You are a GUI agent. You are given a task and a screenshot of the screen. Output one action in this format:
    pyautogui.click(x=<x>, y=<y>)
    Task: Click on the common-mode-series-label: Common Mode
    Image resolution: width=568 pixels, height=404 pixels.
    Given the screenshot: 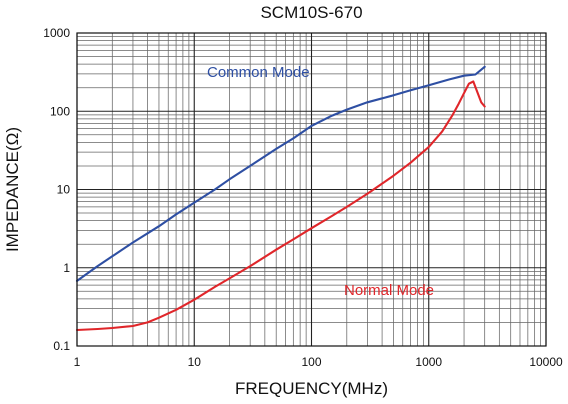 What is the action you would take?
    pyautogui.click(x=258, y=72)
    